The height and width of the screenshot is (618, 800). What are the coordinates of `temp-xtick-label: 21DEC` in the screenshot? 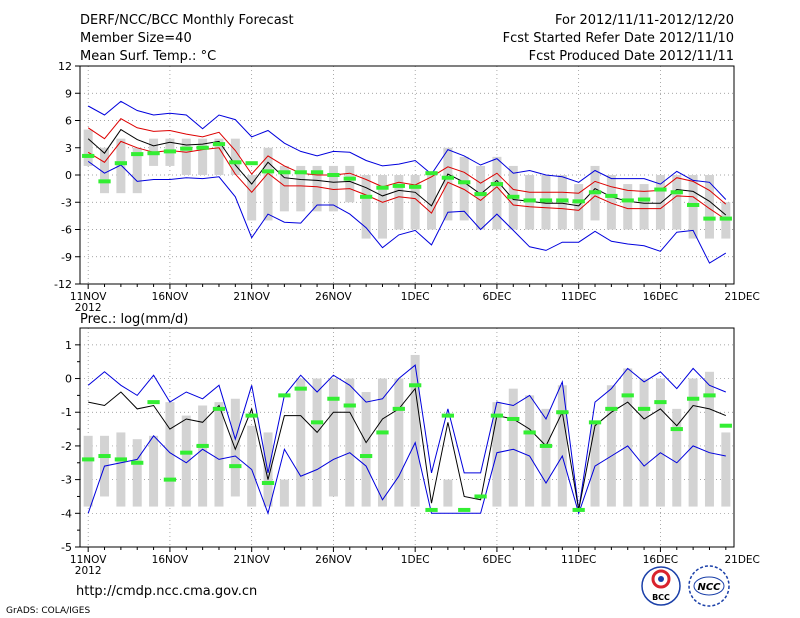 It's located at (741, 297).